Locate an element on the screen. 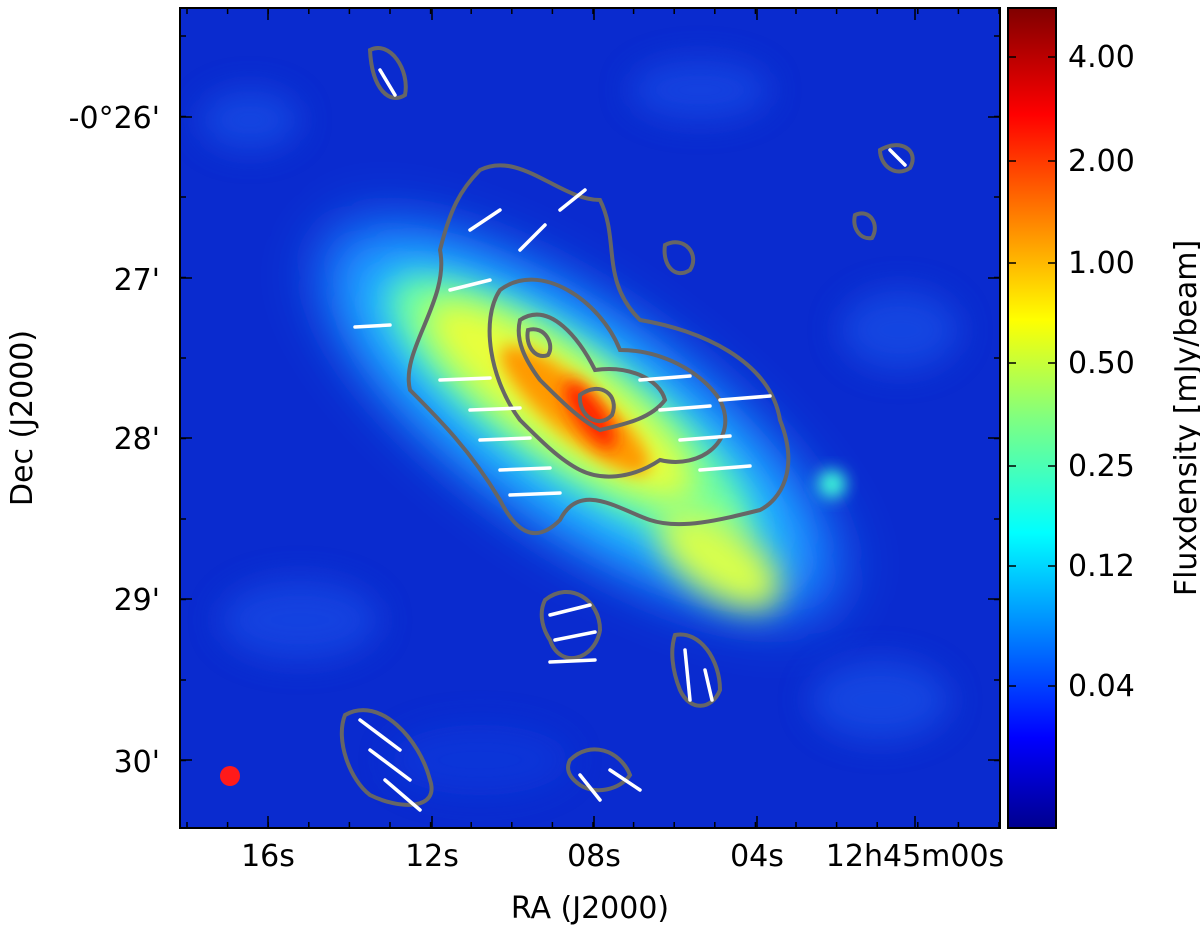 The height and width of the screenshot is (937, 1200). contour-sw-blob is located at coordinates (386, 757).